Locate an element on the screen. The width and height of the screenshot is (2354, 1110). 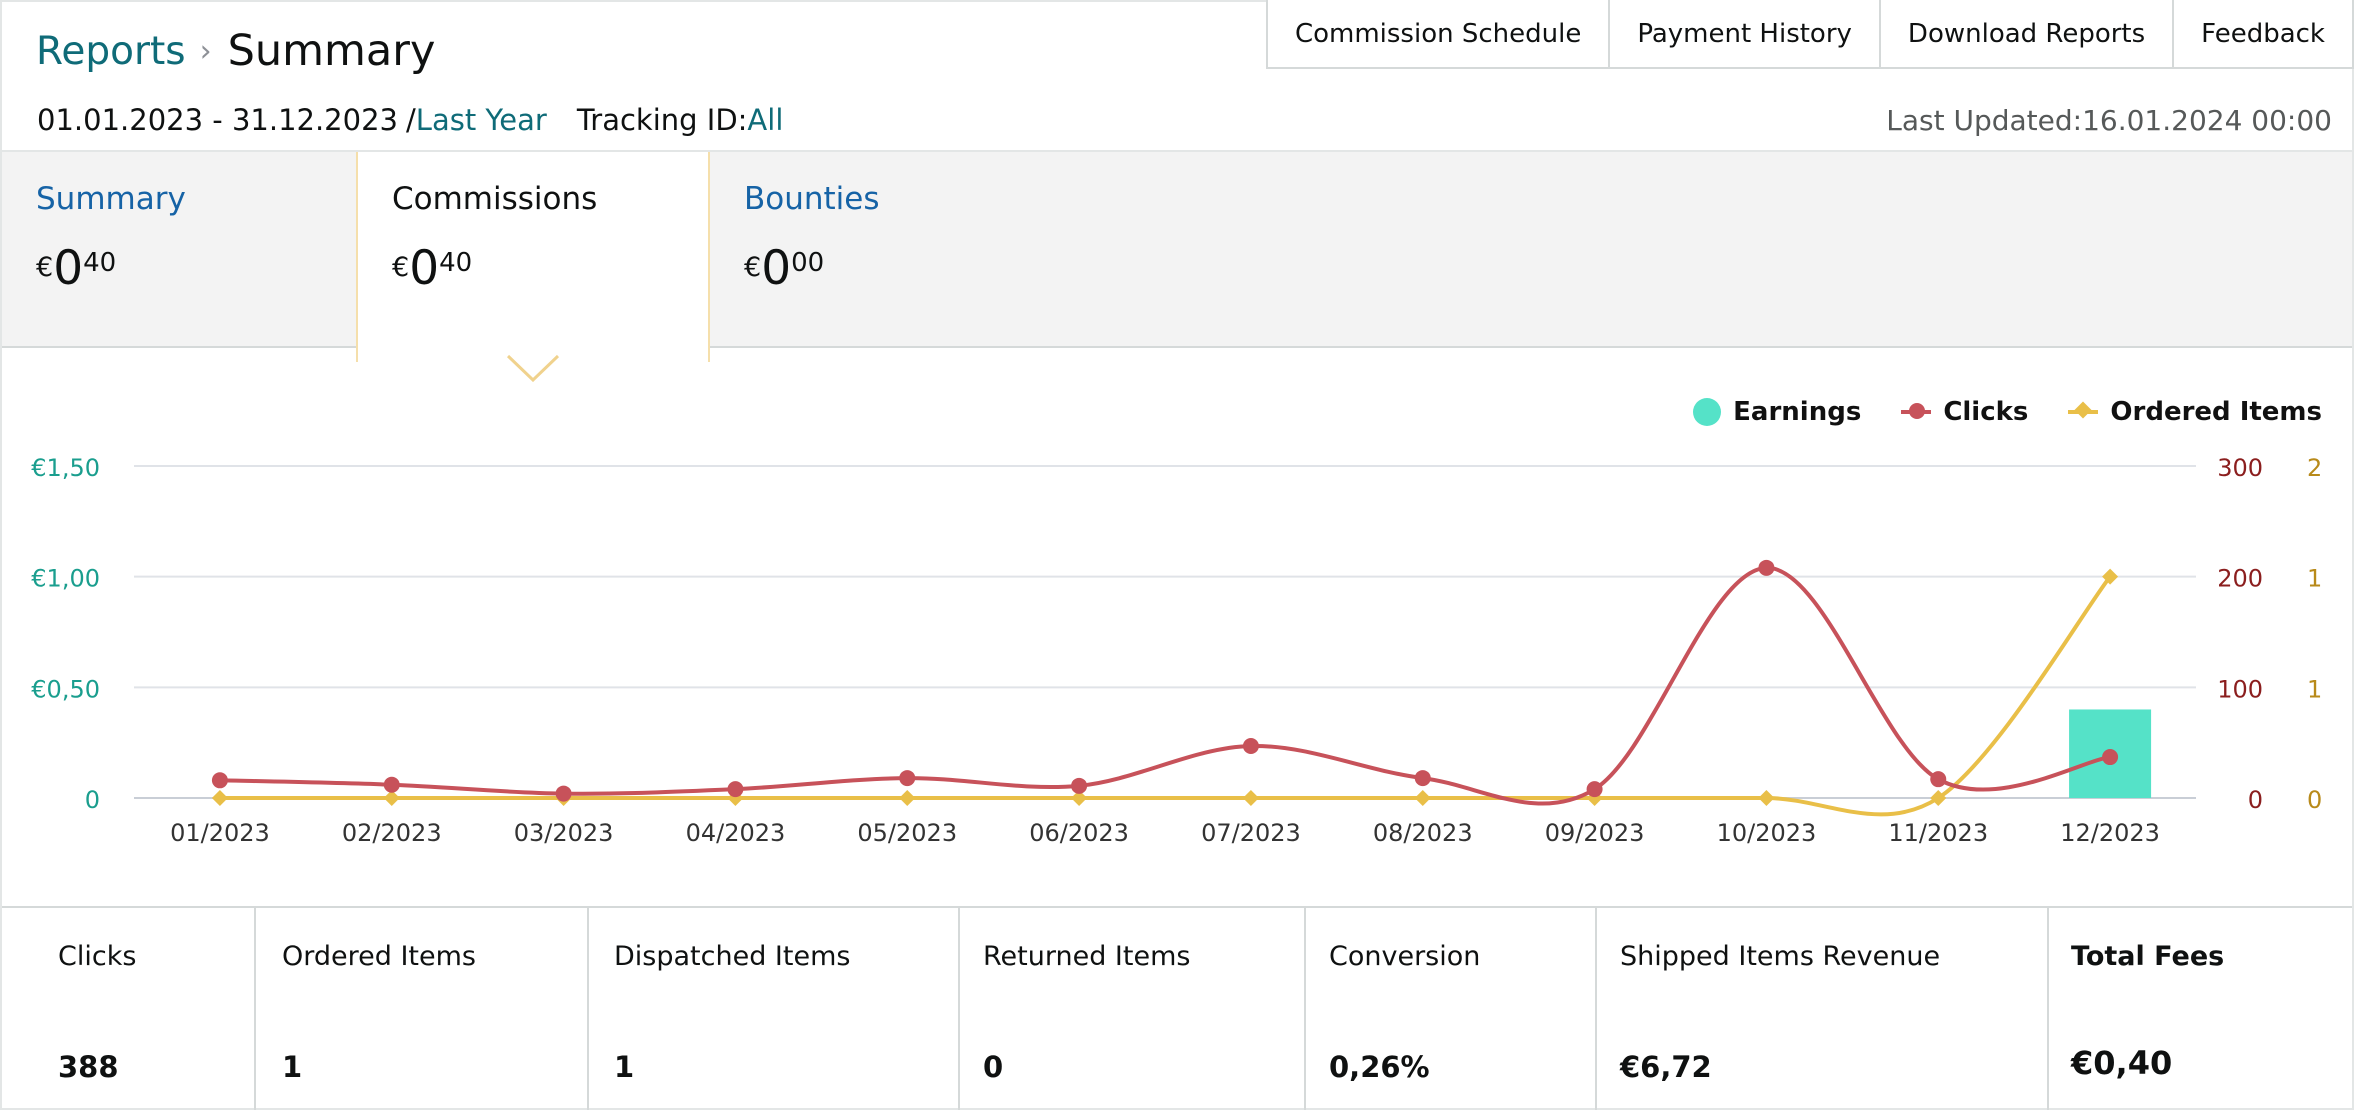
legend-clicks-icon is located at coordinates (1916, 411).